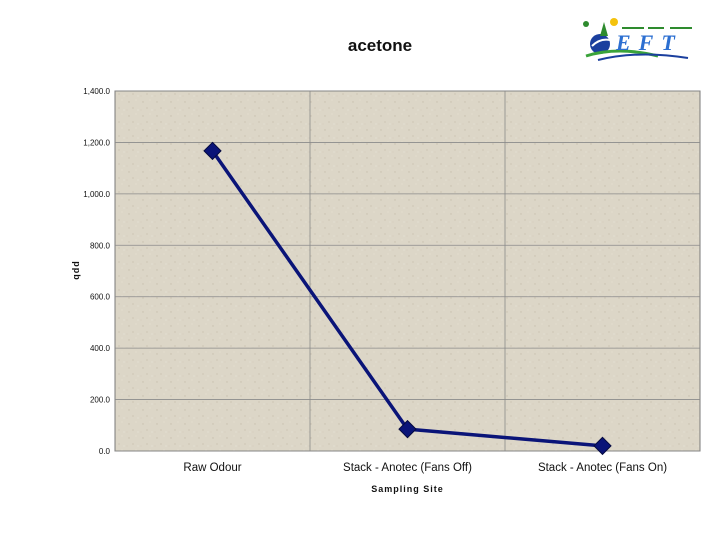  What do you see at coordinates (407, 489) in the screenshot?
I see `x-axis-title: Sampling Site` at bounding box center [407, 489].